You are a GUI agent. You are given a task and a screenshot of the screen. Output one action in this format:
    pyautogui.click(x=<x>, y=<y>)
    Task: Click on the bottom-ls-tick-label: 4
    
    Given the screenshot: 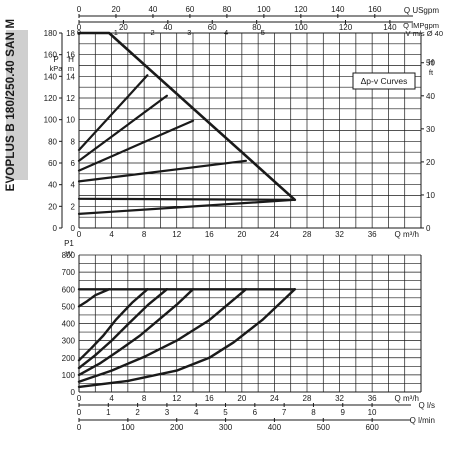 What is the action you would take?
    pyautogui.click(x=196, y=412)
    